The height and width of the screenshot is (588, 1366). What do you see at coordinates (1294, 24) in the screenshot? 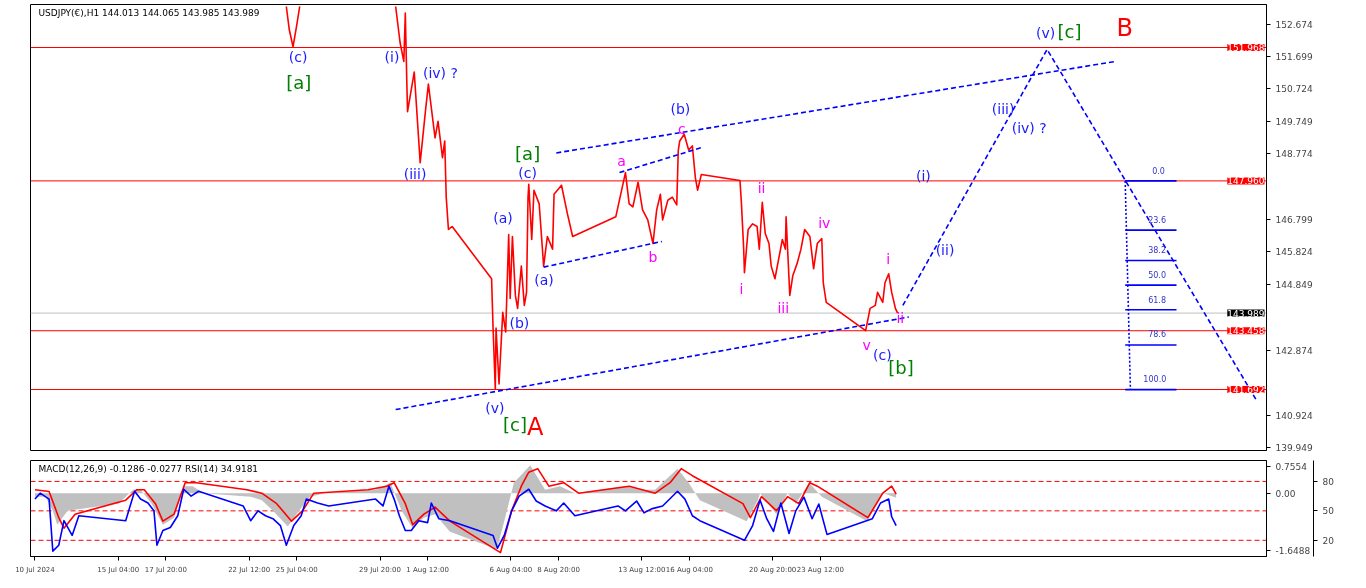
I see `y-tick-label: 152.674` at bounding box center [1294, 24].